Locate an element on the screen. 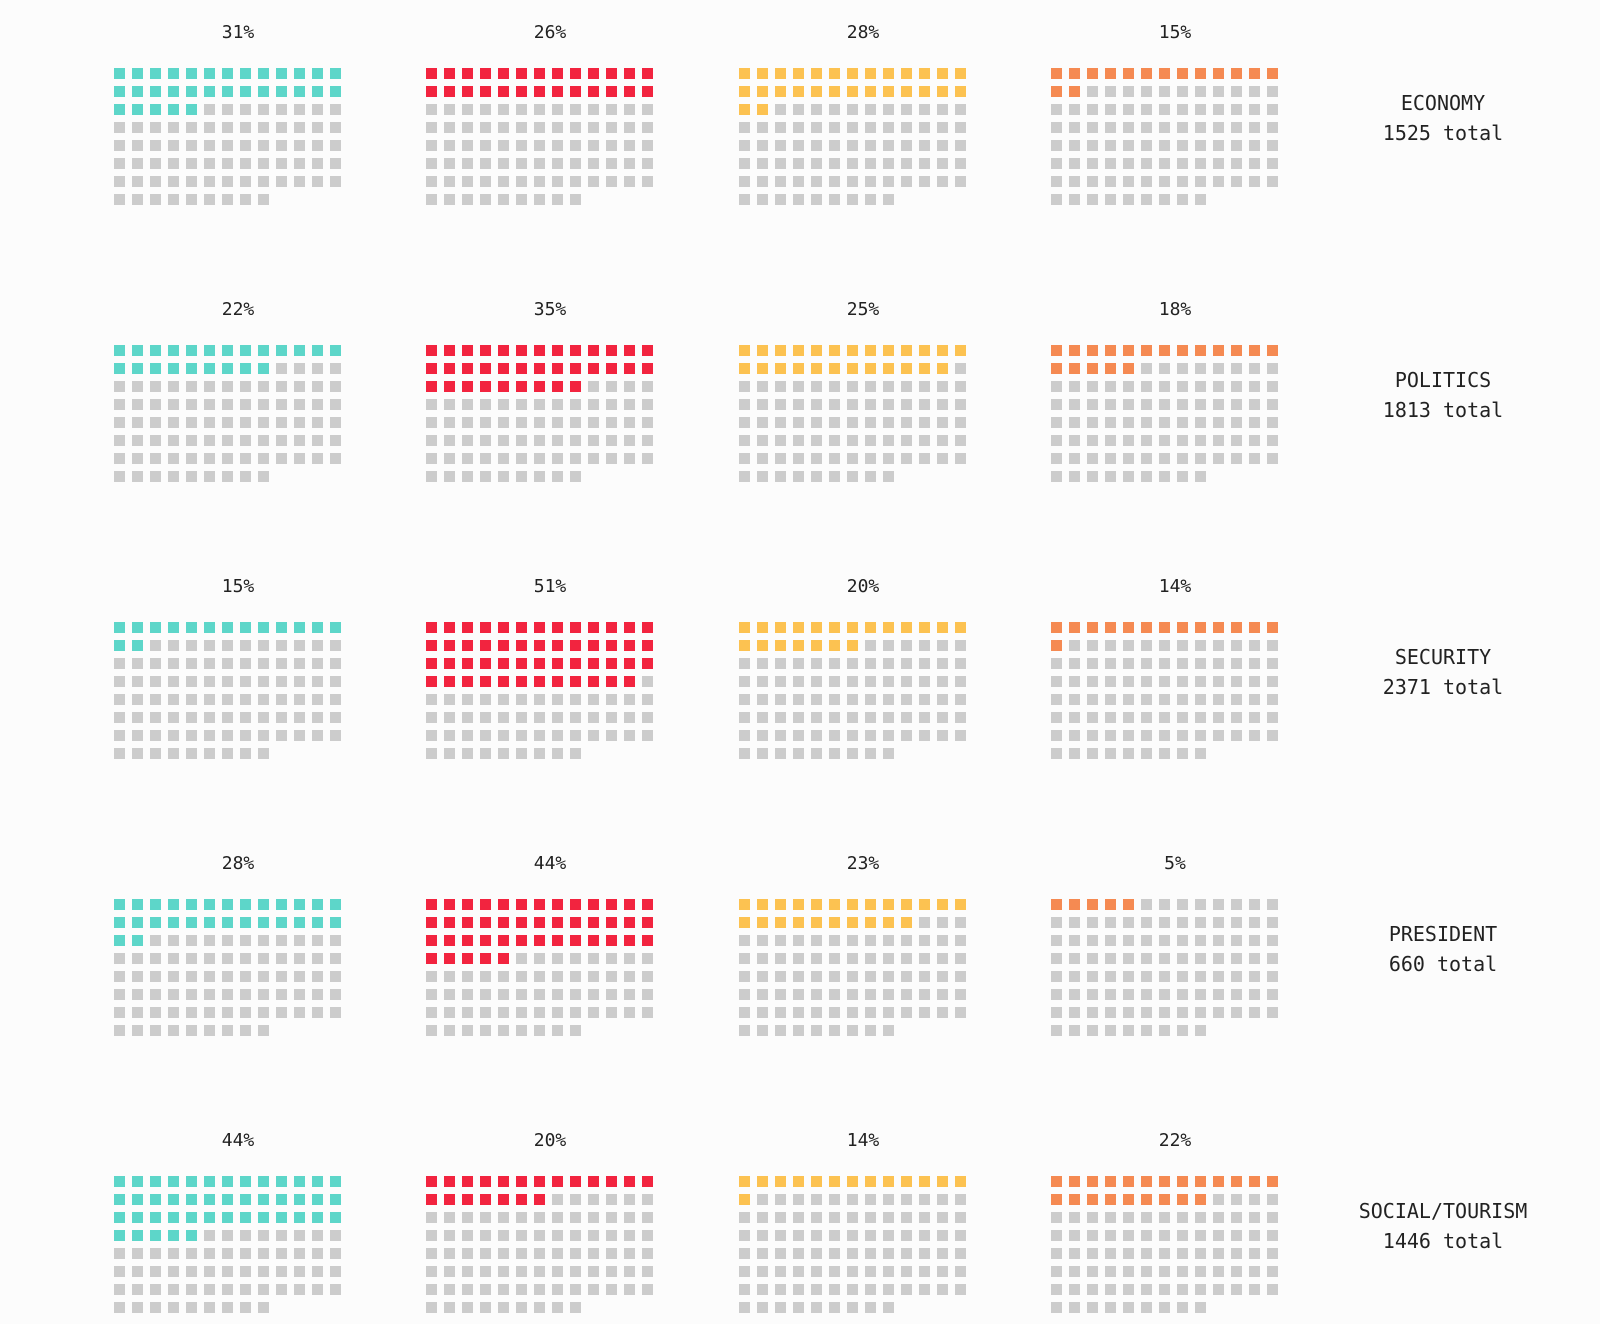 The width and height of the screenshot is (1600, 1324). percent-label: 31% is located at coordinates (238, 32).